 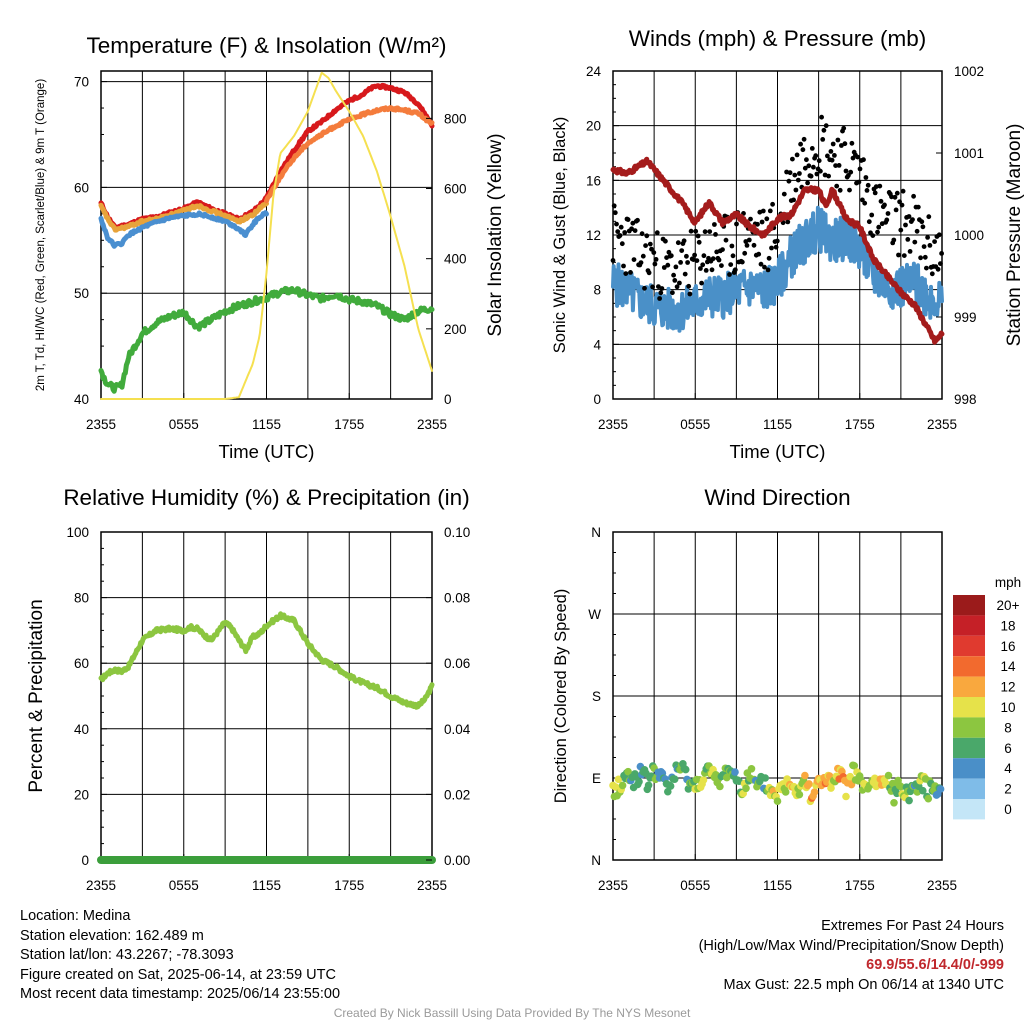 I want to click on y2-axis-label: Station Pressure (Maroon), so click(x=1014, y=235).